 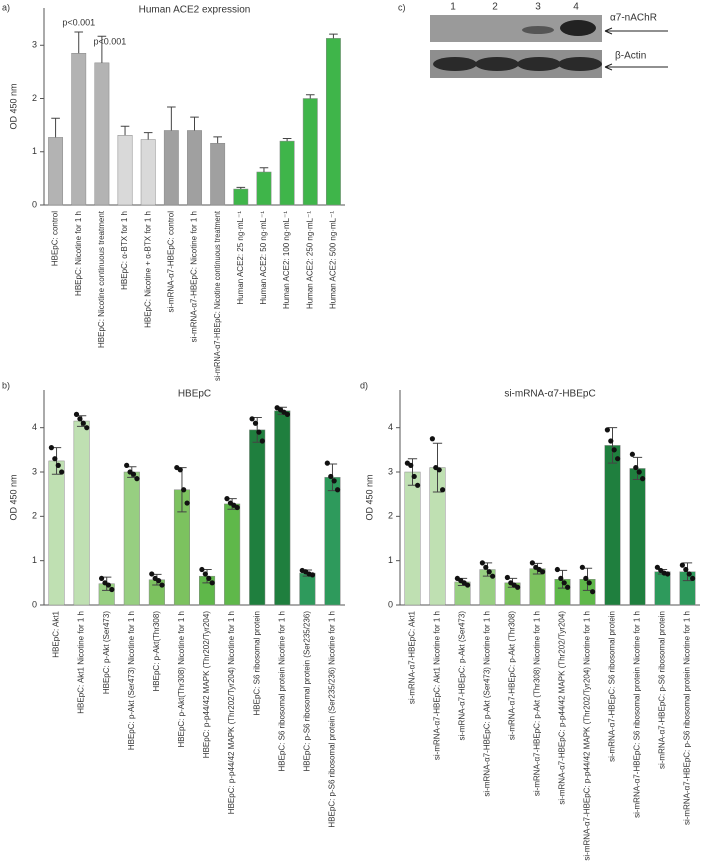 What do you see at coordinates (549, 394) in the screenshot?
I see `chart-title: si-mRNA-α7-HBEpC` at bounding box center [549, 394].